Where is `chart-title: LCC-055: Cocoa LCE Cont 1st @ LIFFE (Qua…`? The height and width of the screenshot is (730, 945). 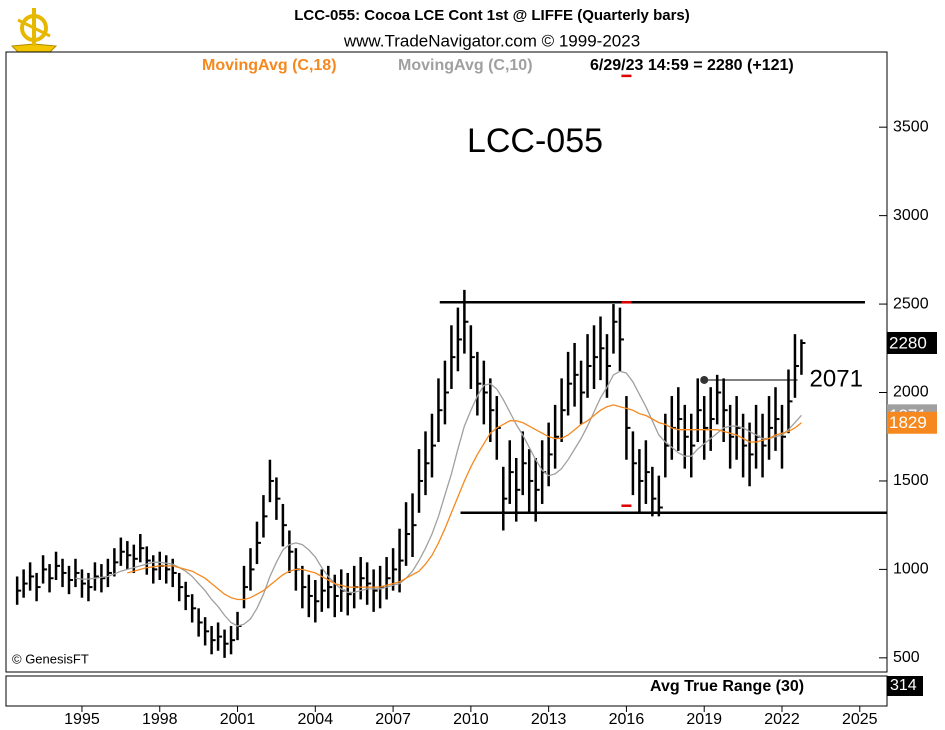 chart-title: LCC-055: Cocoa LCE Cont 1st @ LIFFE (Qua… is located at coordinates (492, 15).